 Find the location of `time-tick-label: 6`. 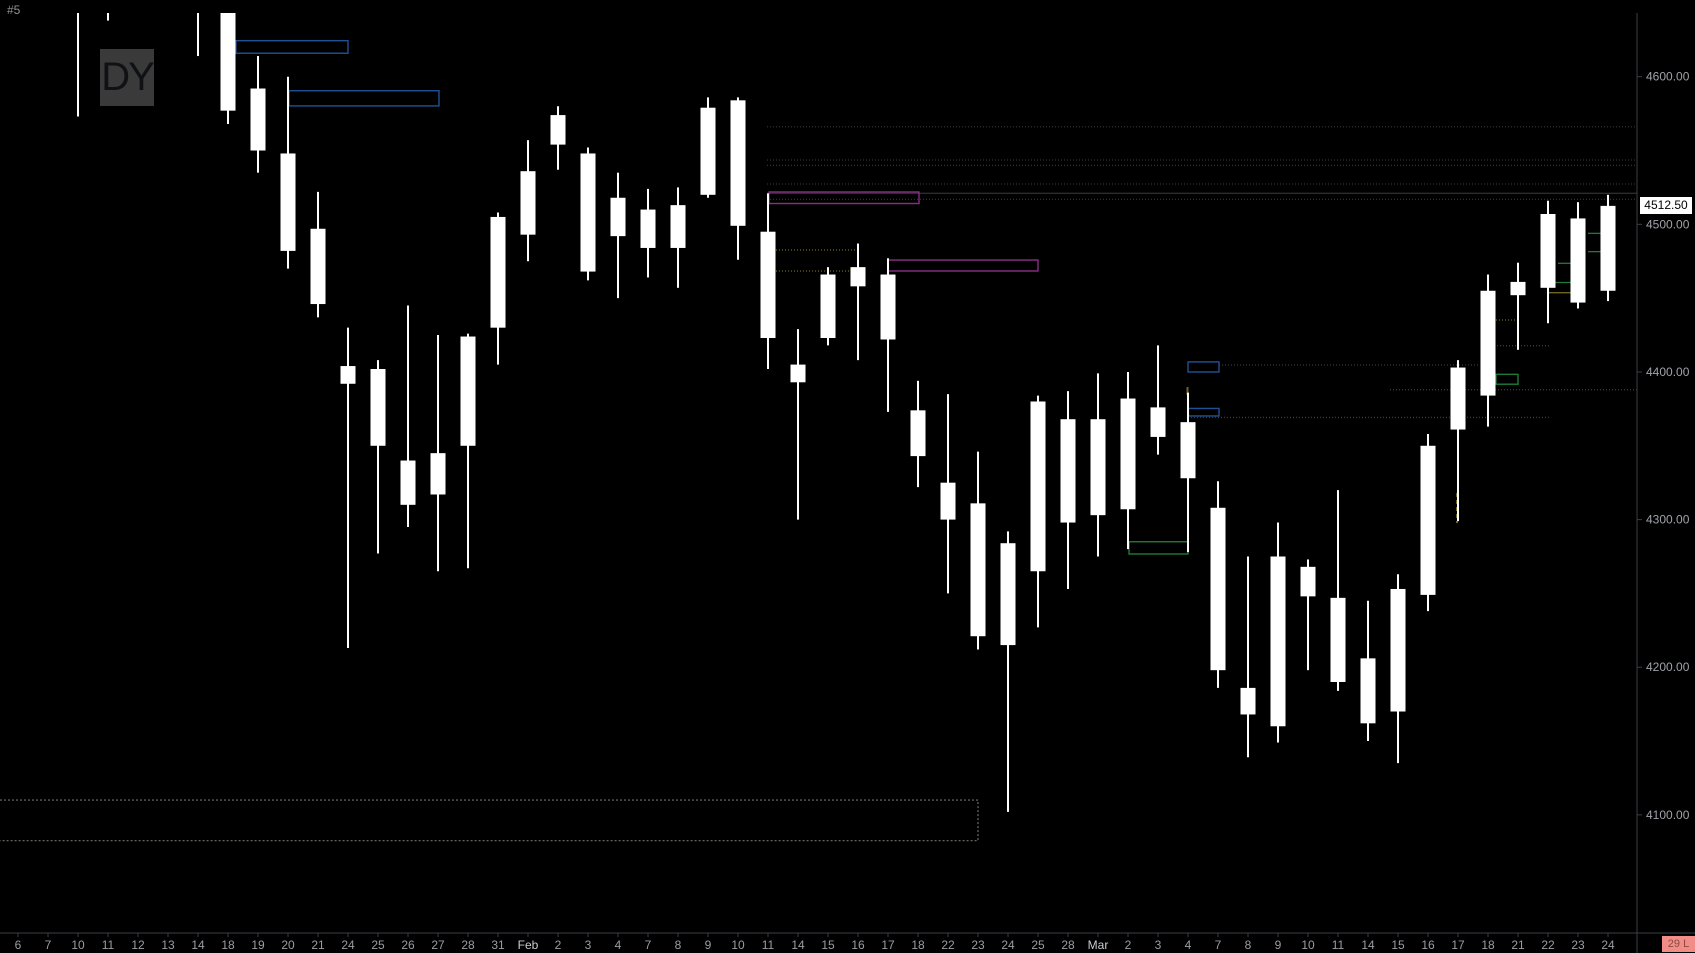

time-tick-label: 6 is located at coordinates (18, 945).